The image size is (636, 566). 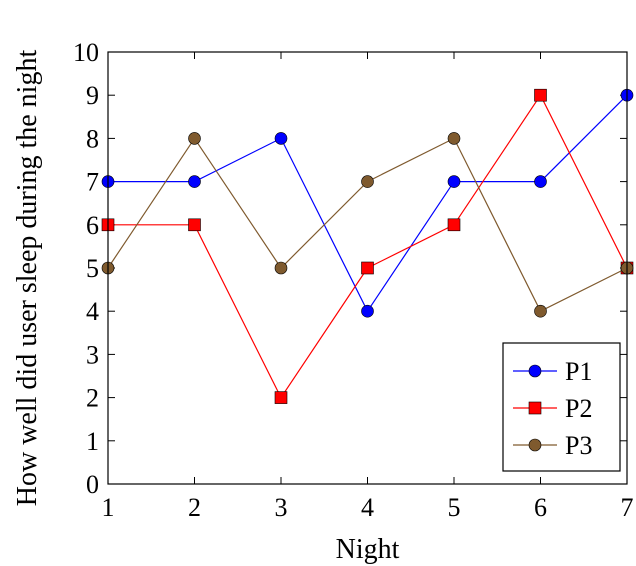 What do you see at coordinates (194, 507) in the screenshot?
I see `x-tick-label: 2` at bounding box center [194, 507].